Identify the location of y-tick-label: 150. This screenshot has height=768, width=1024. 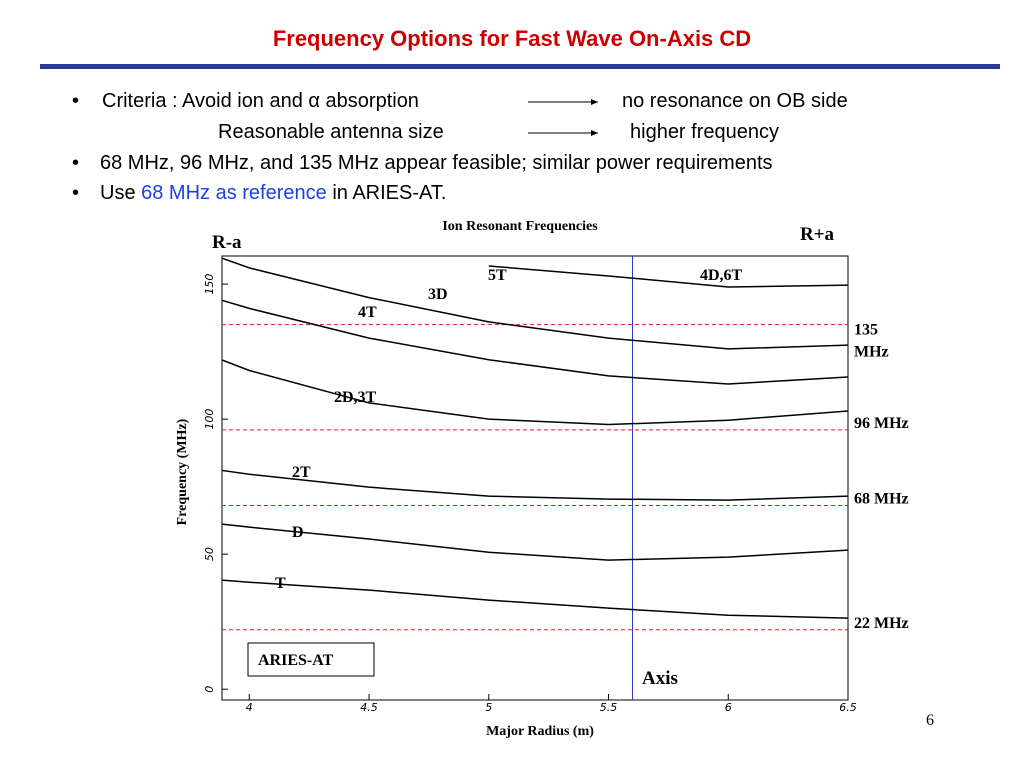
(209, 284).